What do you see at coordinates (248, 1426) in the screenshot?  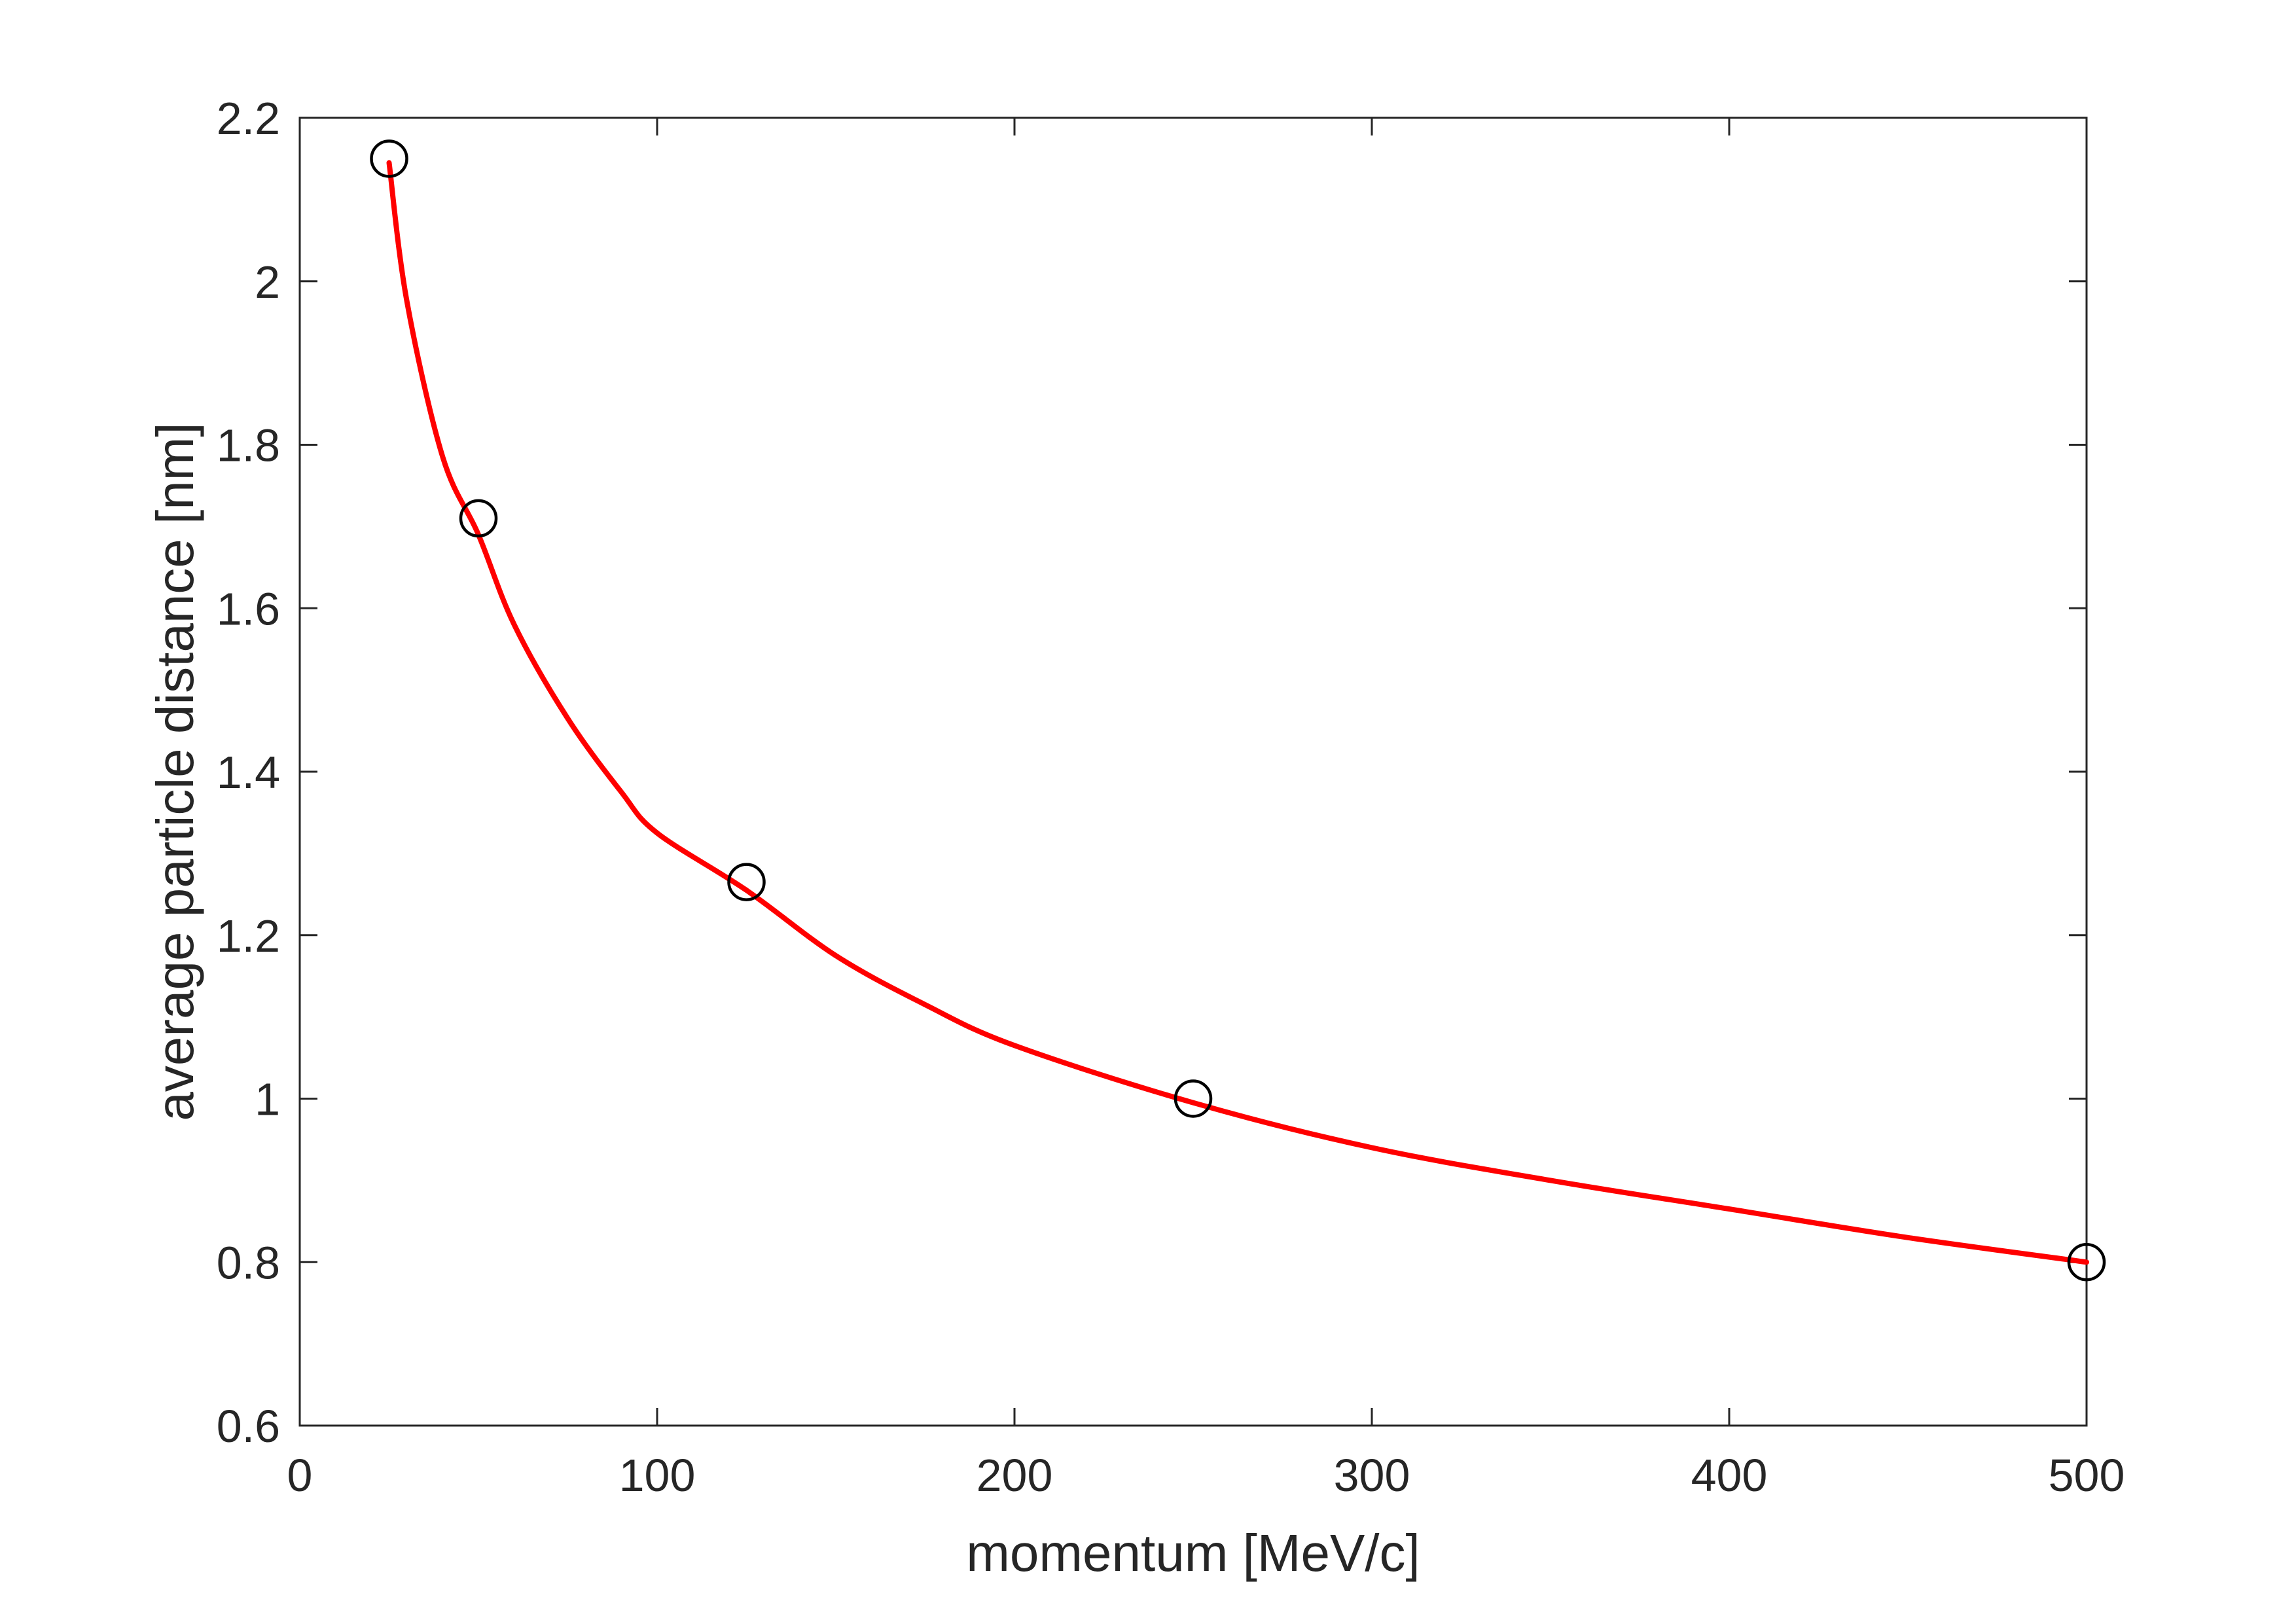 I see `y-tick-label: 0.6` at bounding box center [248, 1426].